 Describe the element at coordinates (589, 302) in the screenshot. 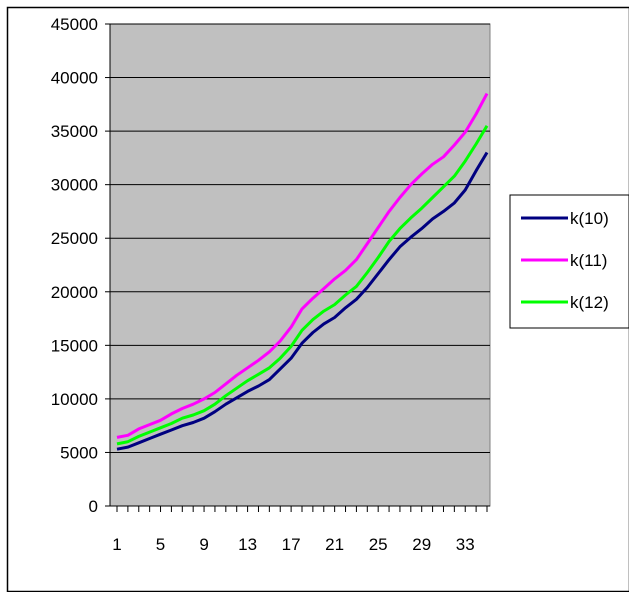

I see `legend-label: k(12)` at that location.